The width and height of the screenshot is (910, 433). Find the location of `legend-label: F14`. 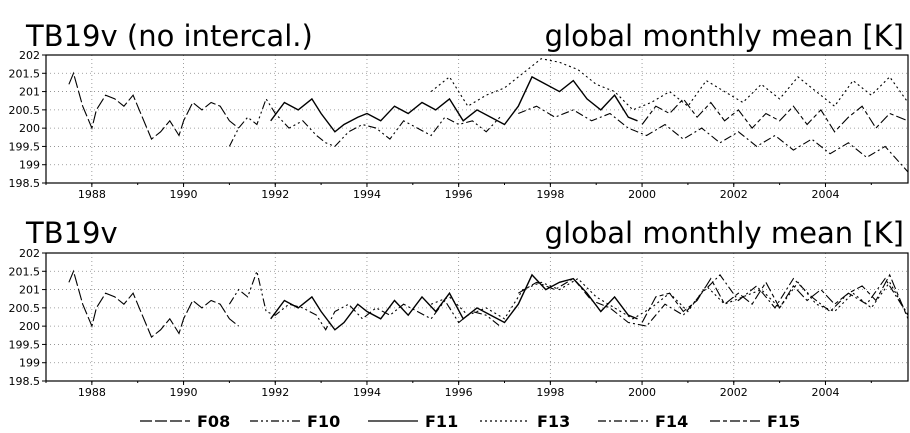

legend-label: F14 is located at coordinates (671, 421).